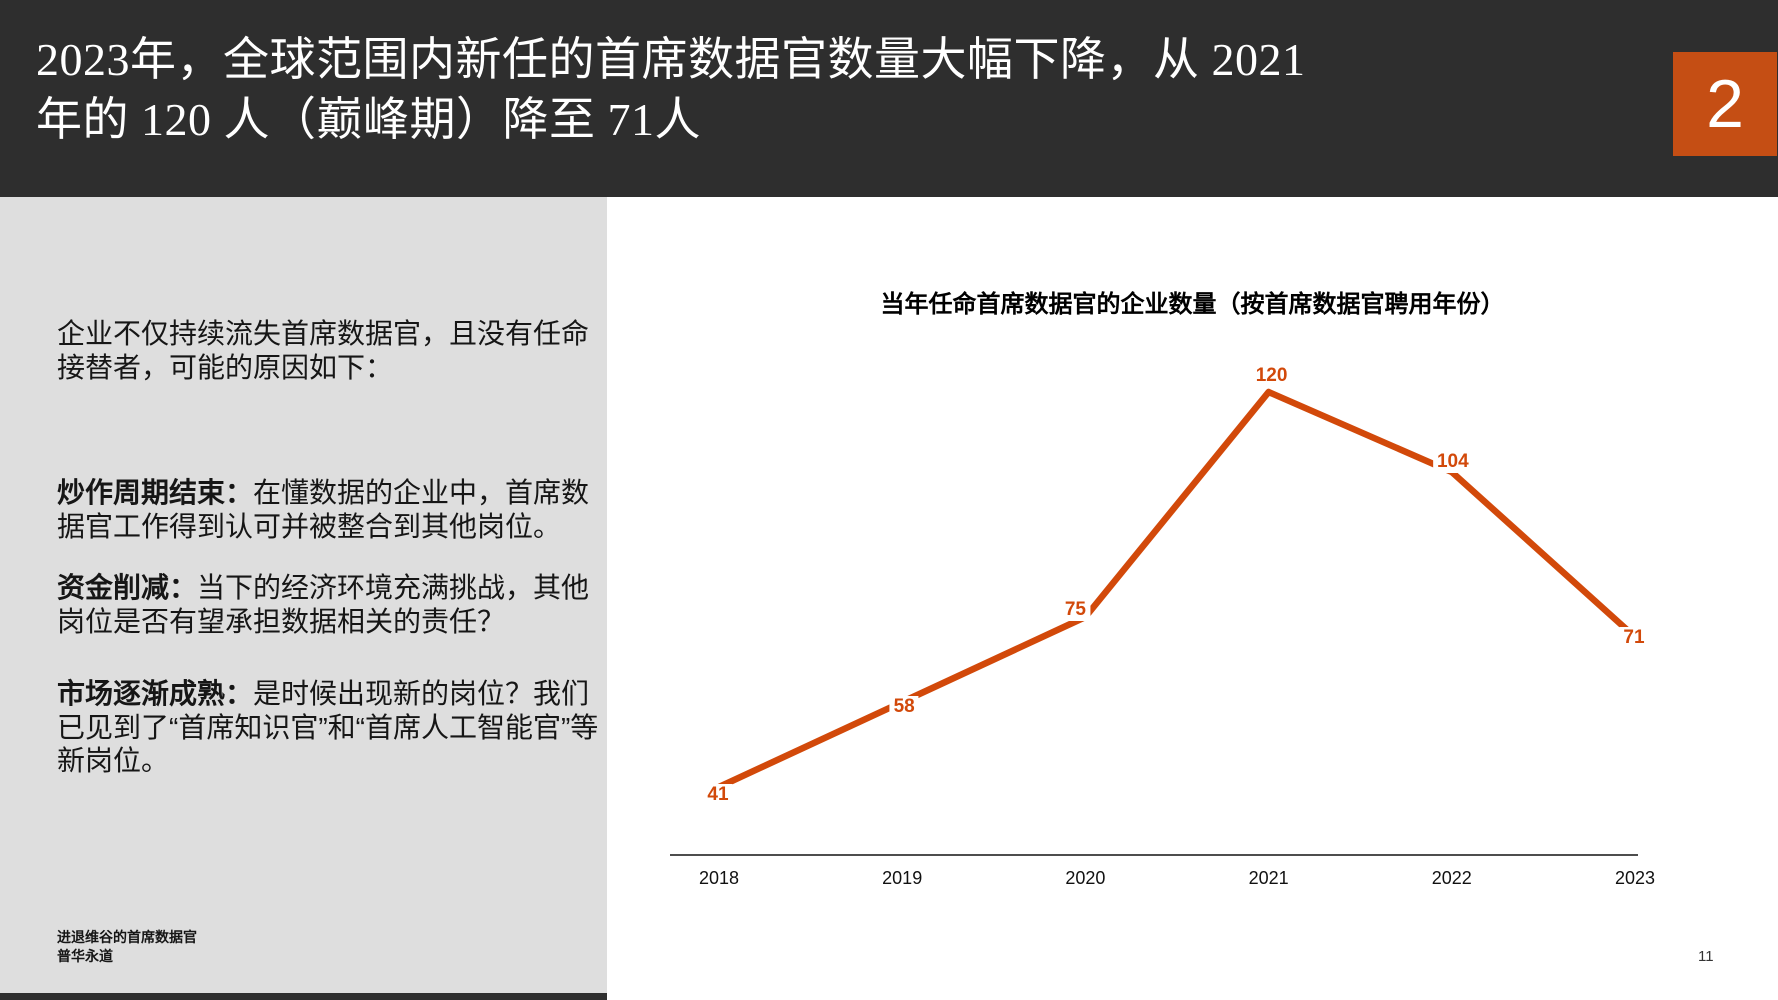  What do you see at coordinates (1725, 104) in the screenshot?
I see `section-number-badge: 2` at bounding box center [1725, 104].